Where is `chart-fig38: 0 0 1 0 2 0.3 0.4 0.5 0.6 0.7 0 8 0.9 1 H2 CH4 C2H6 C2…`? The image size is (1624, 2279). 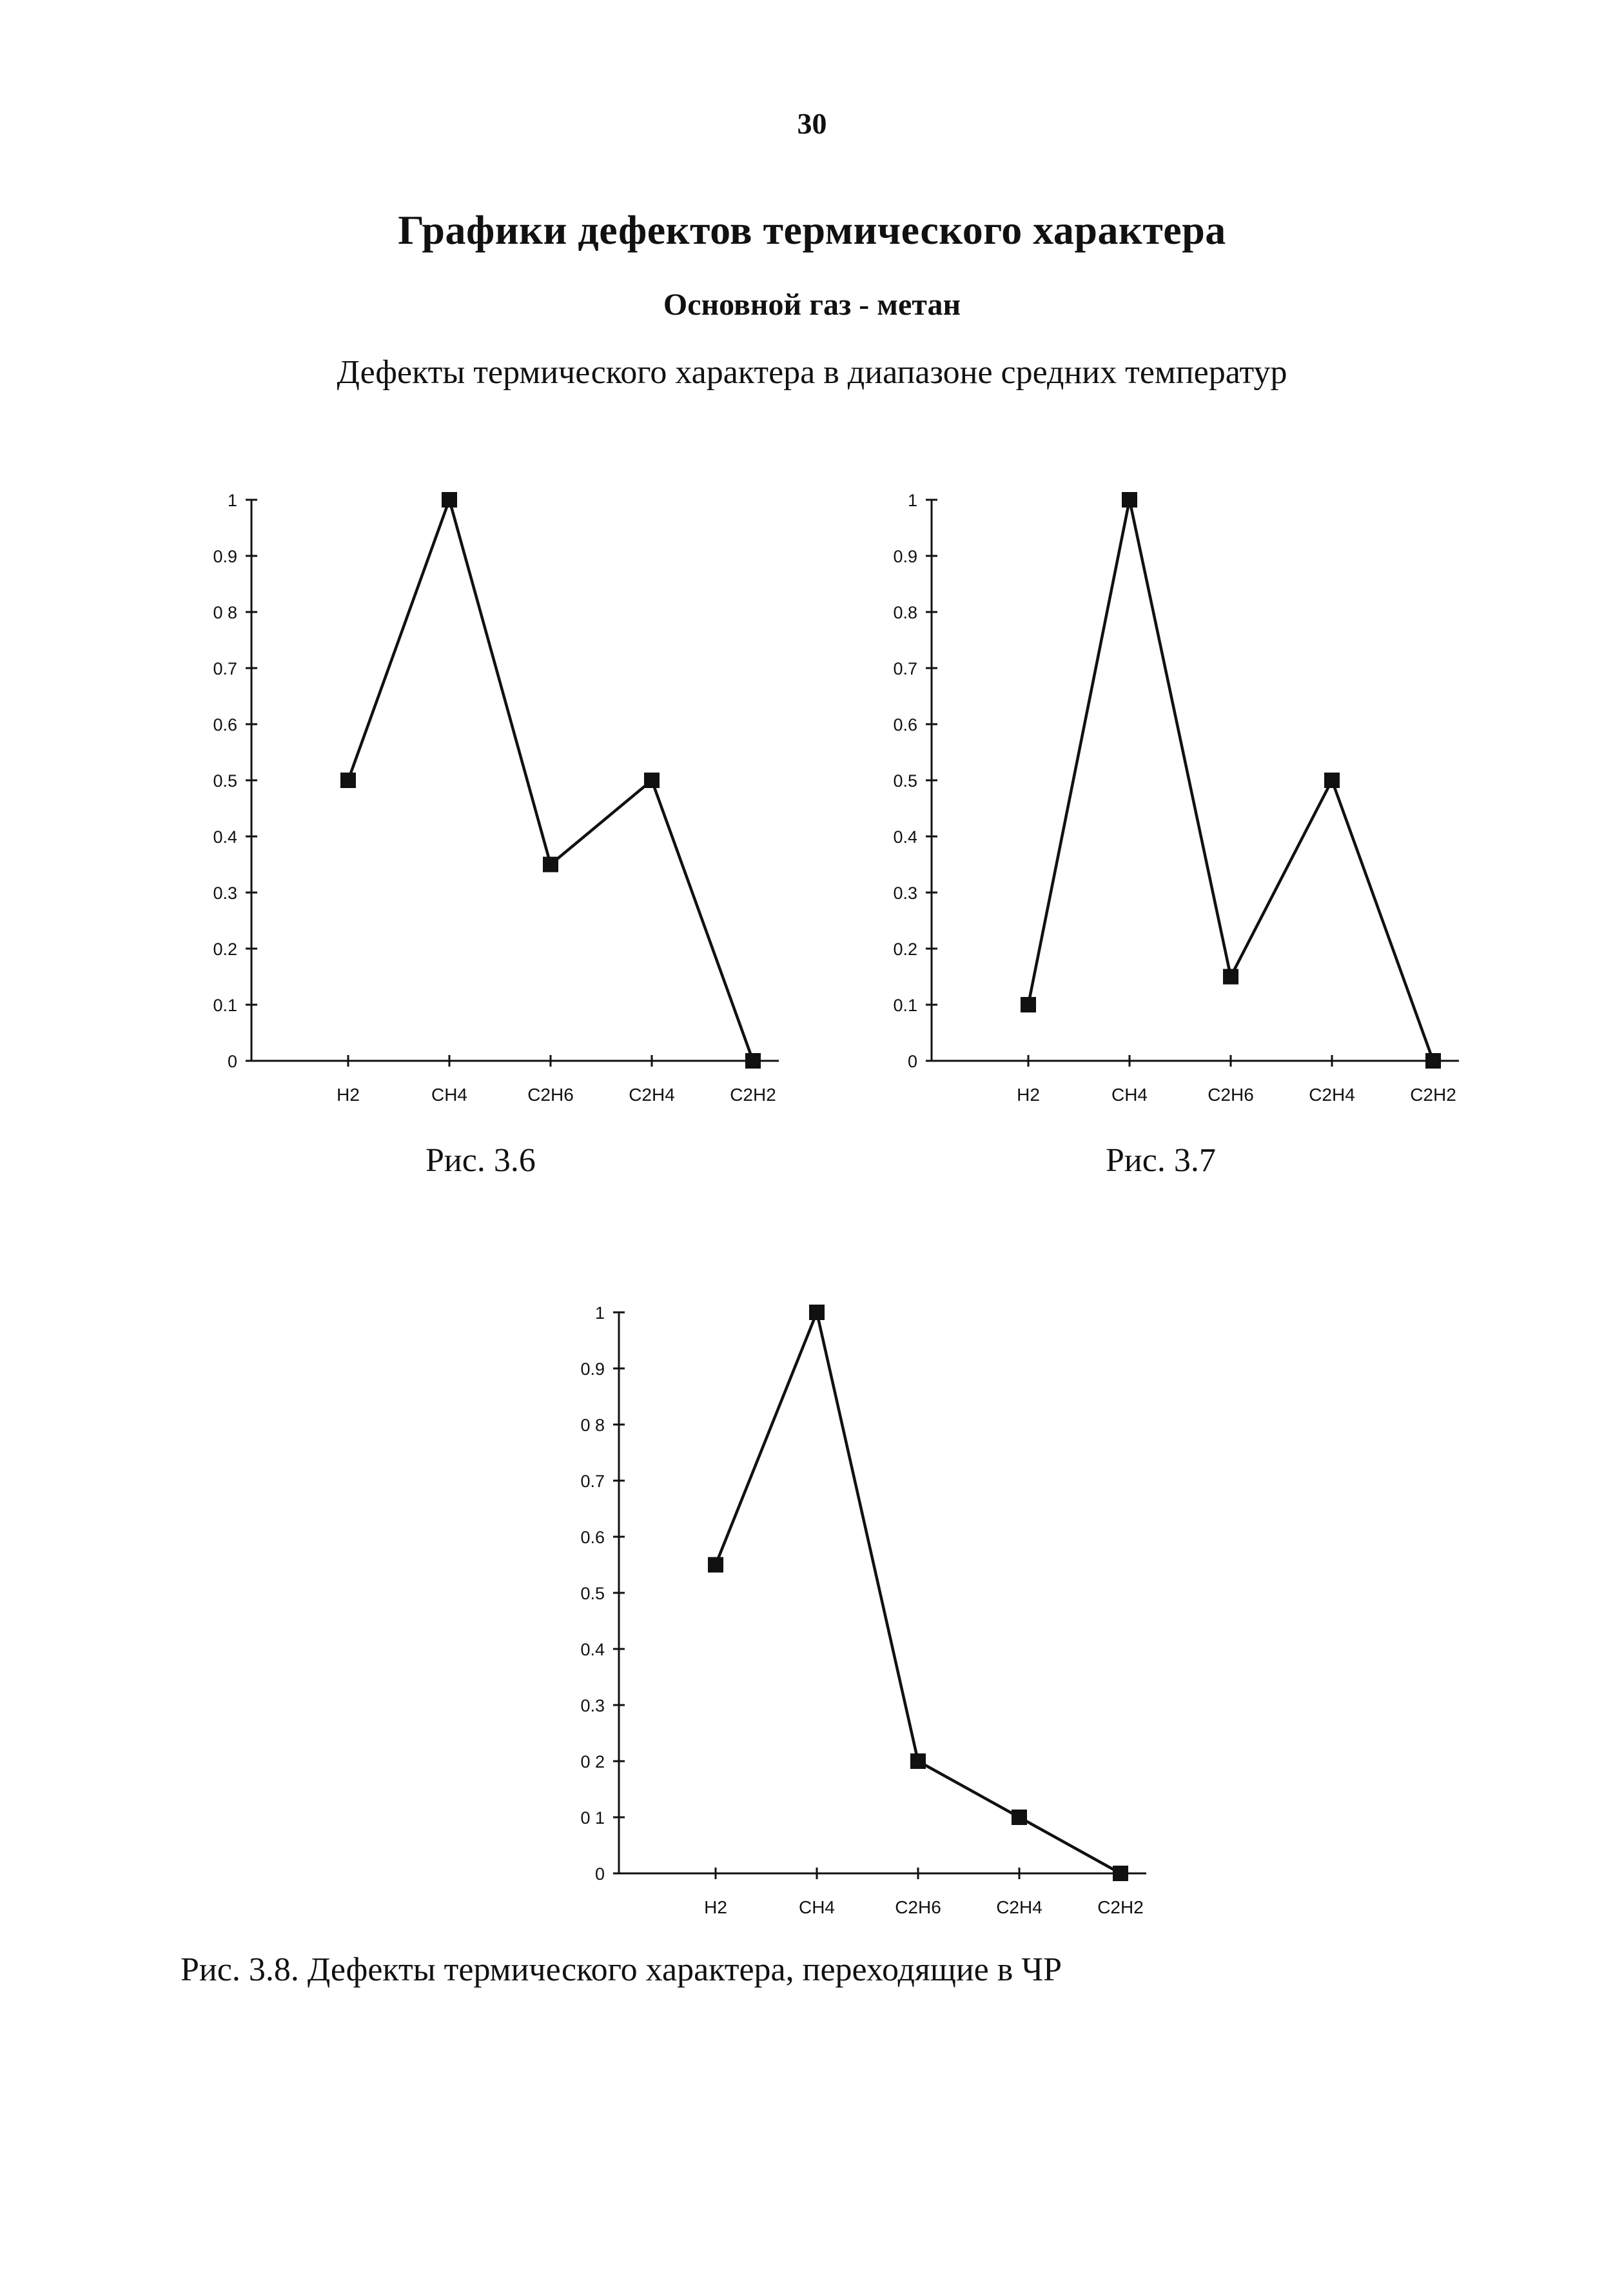
chart-fig38: 0 0 1 0 2 0.3 0.4 0.5 0.6 0.7 0 8 0.9 1 H2 CH4 C2H6 C2… is located at coordinates (863, 1610).